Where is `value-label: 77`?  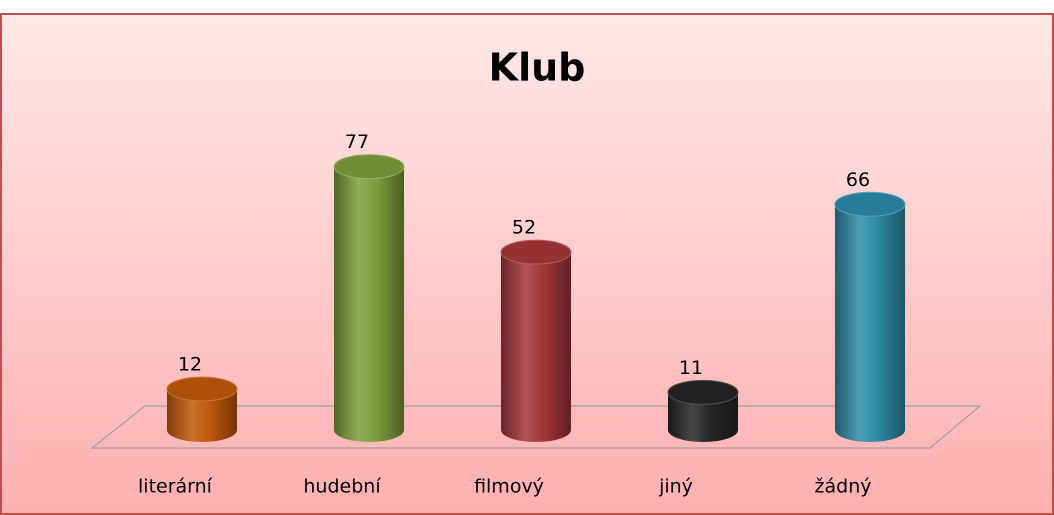 value-label: 77 is located at coordinates (357, 142).